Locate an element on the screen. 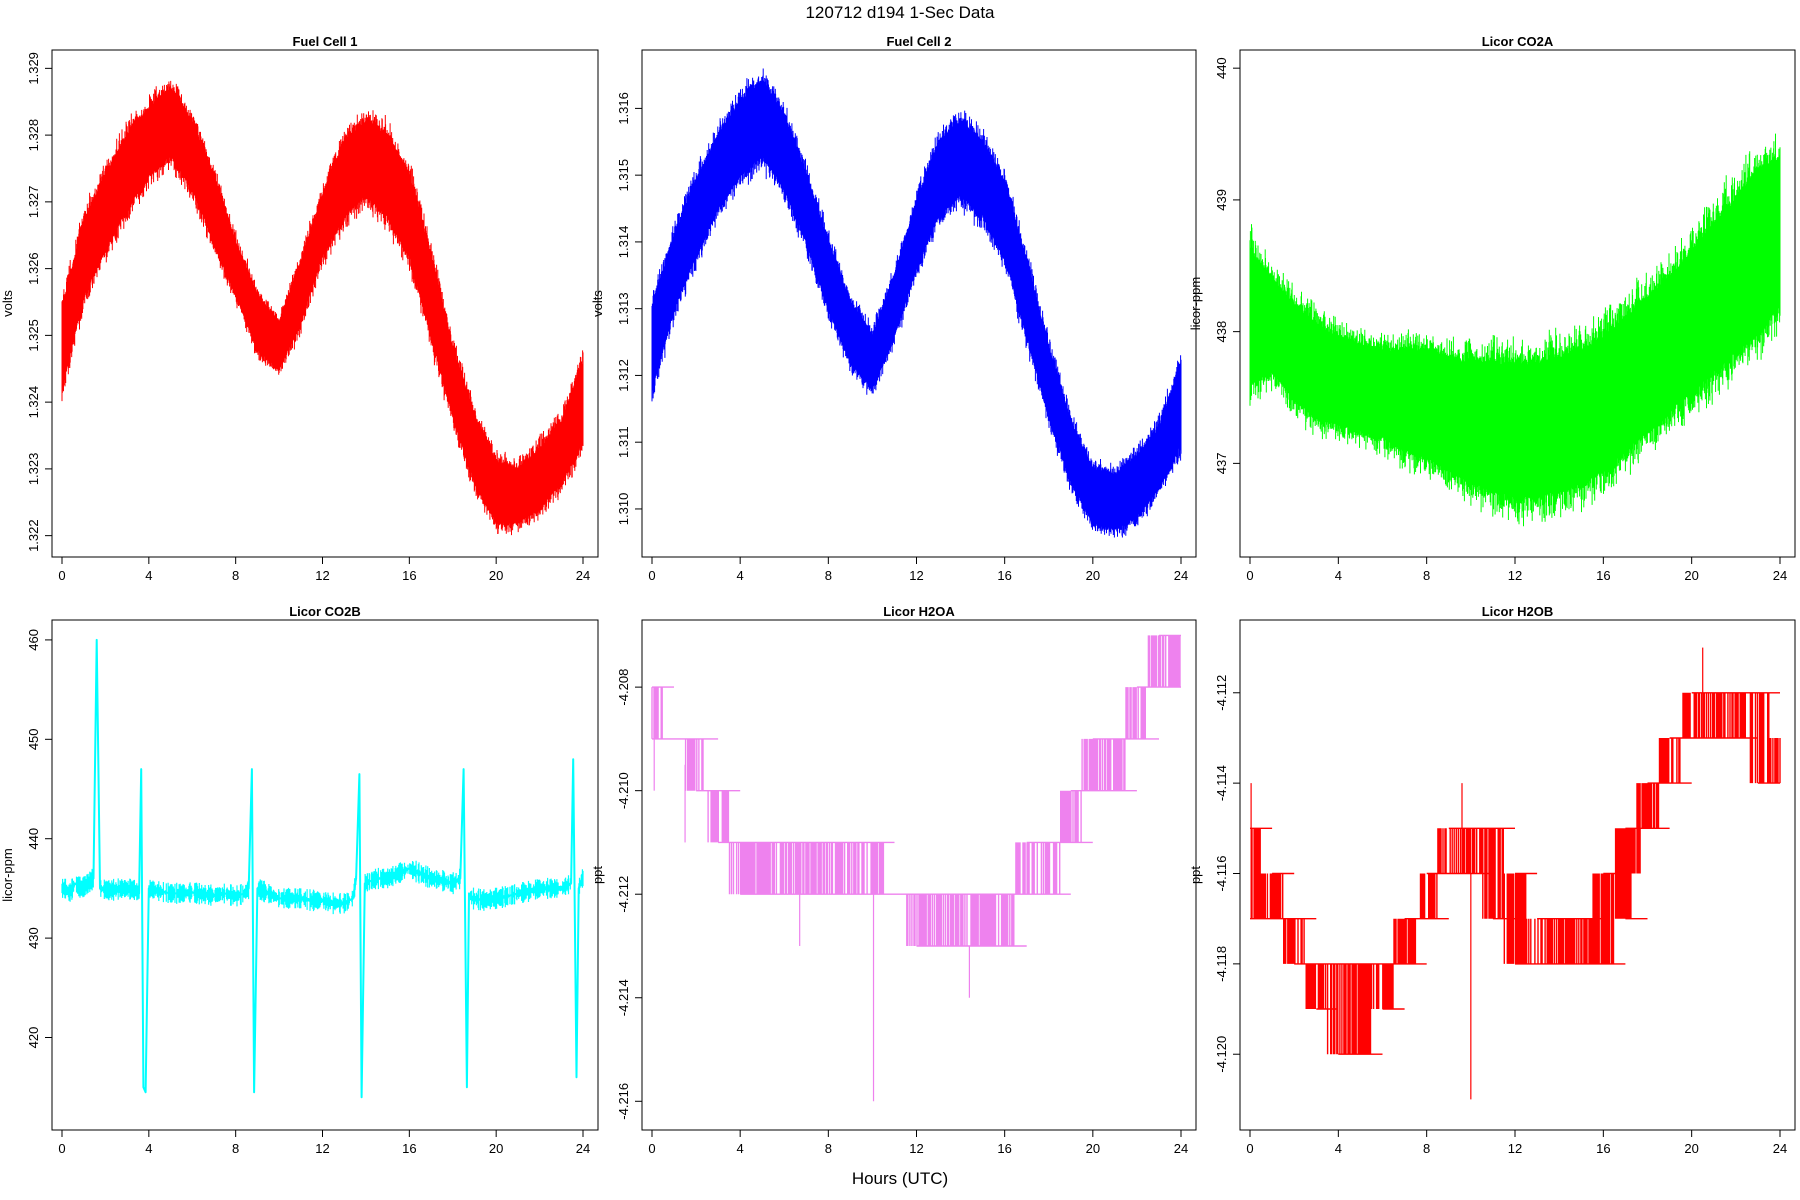 Image resolution: width=1800 pixels, height=1200 pixels. y-tick-label: 1.316 is located at coordinates (623, 108).